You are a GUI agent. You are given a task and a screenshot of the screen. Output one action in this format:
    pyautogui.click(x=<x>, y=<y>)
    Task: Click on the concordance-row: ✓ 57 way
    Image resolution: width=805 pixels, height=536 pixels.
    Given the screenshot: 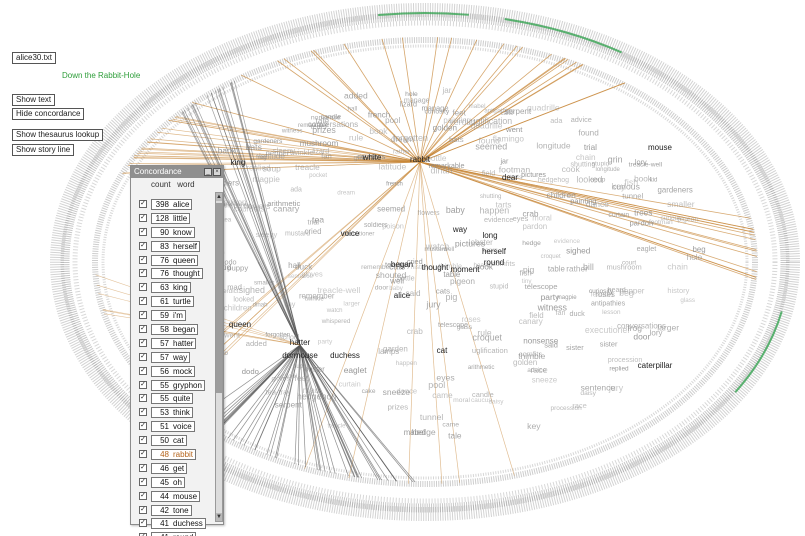 What is the action you would take?
    pyautogui.click(x=176, y=358)
    